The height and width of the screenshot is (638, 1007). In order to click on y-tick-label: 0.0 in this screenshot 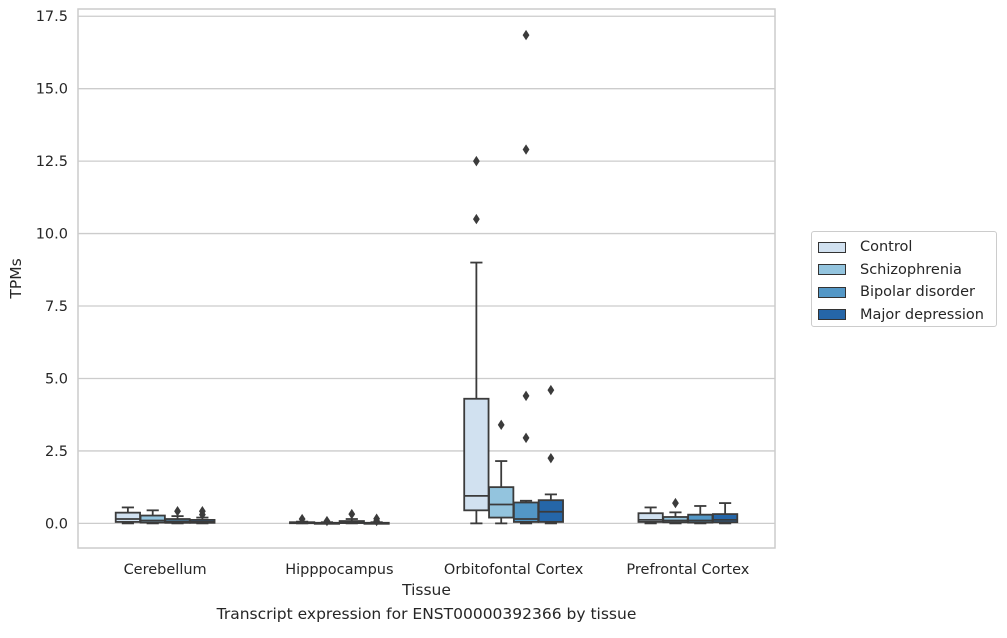, I will do `click(56, 524)`.